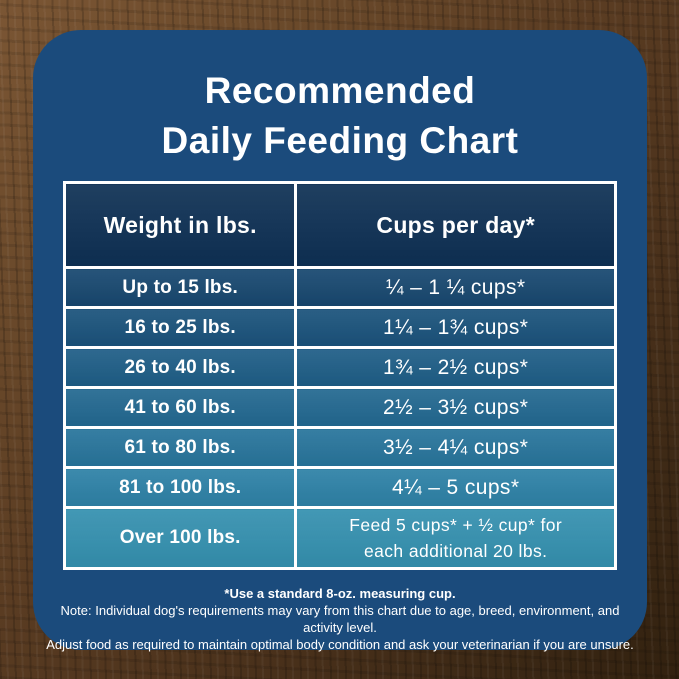 The height and width of the screenshot is (679, 679). Describe the element at coordinates (455, 447) in the screenshot. I see `cups-cell: 3½ – 4¼ cups*` at that location.